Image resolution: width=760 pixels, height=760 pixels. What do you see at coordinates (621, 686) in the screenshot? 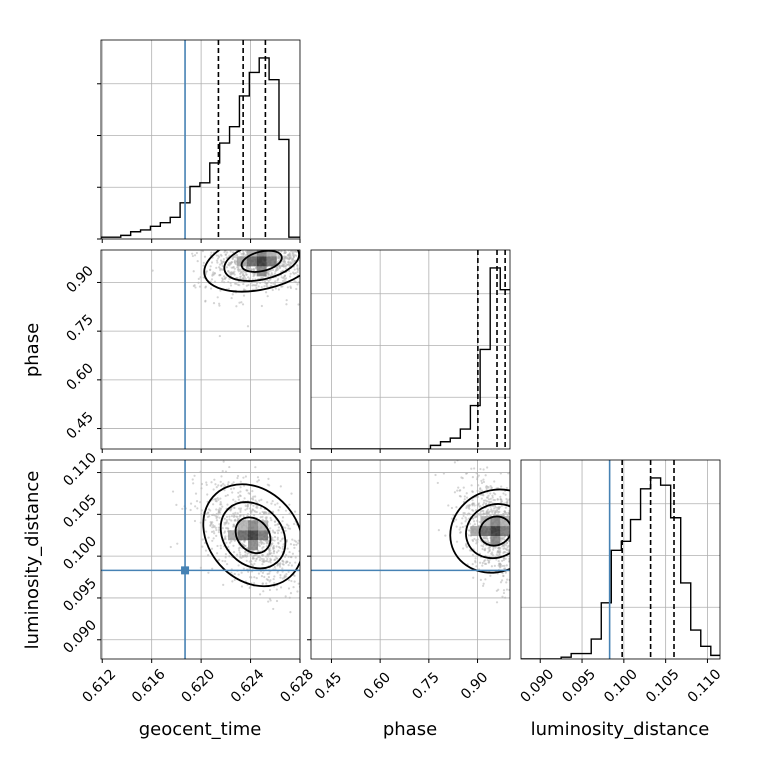
I see `x-tick-label: 0.100` at bounding box center [621, 686].